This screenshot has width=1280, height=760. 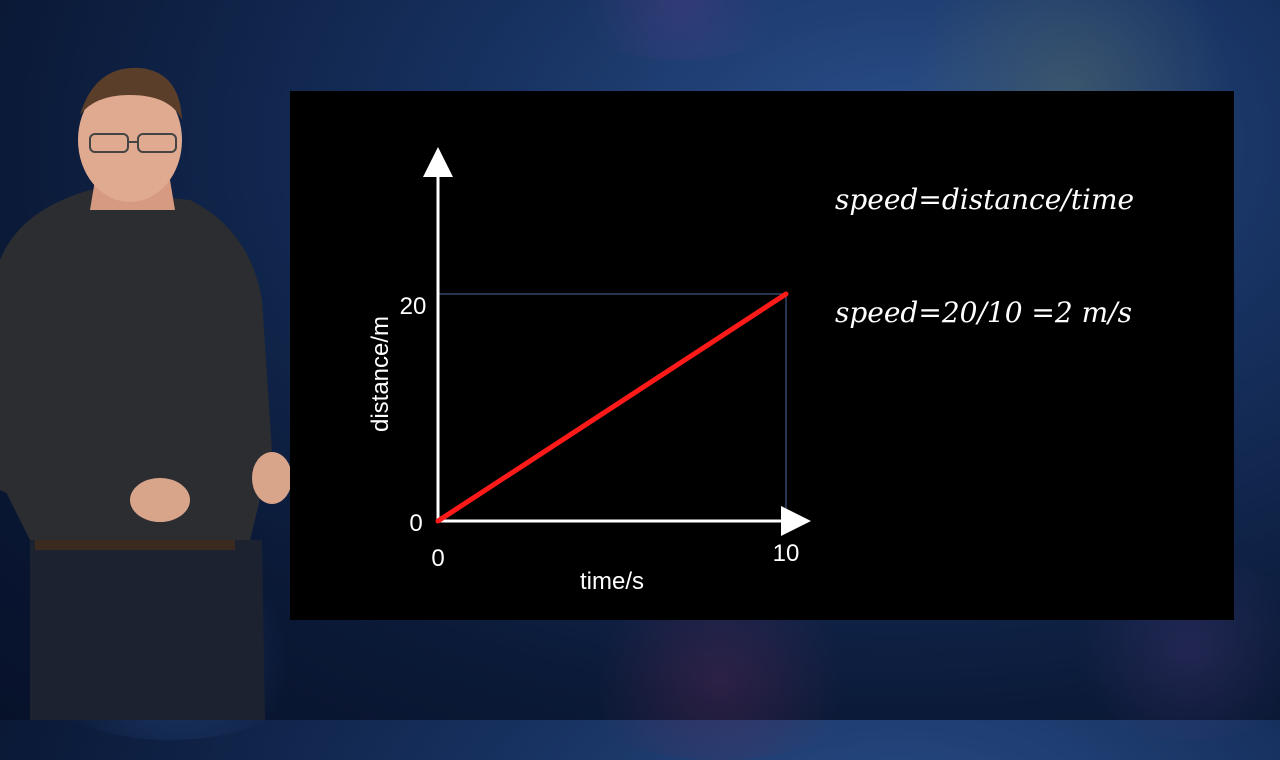 I want to click on y-tick-label: 20, so click(x=413, y=306).